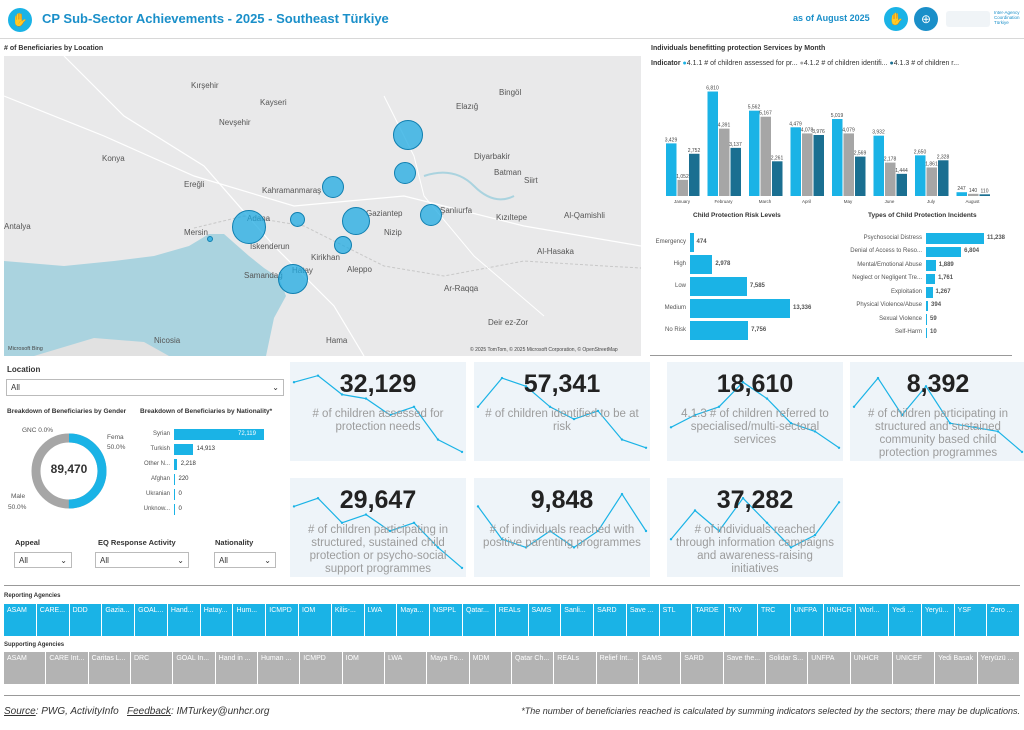 Image resolution: width=1024 pixels, height=730 pixels. Describe the element at coordinates (956, 668) in the screenshot. I see `agency-tile: Yedi Basak` at that location.